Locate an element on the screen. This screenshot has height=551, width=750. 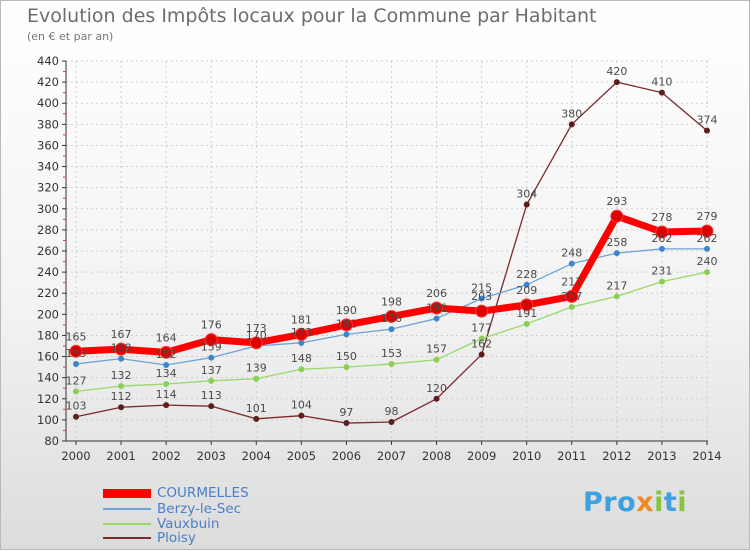
legend-item-courmelles: COURMELLES is located at coordinates (176, 493).